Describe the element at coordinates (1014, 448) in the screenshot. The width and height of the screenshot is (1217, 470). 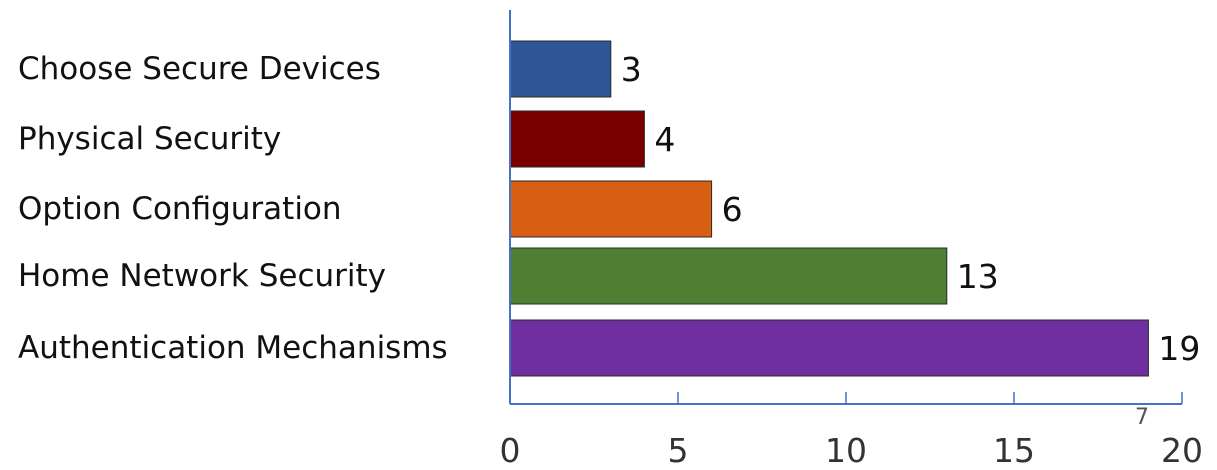
I see `x-tick-label-15: 15` at that location.